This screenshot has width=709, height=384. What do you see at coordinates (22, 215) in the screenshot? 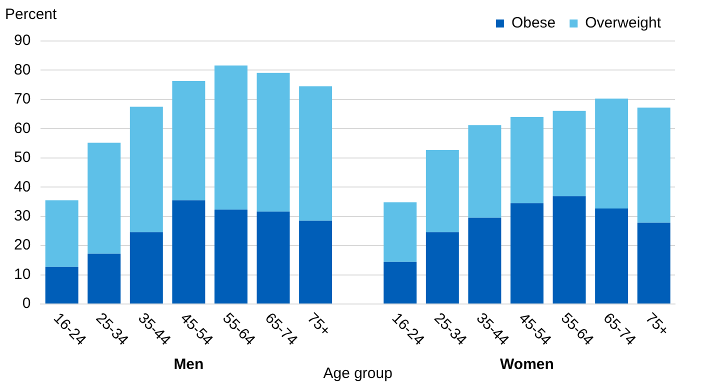
I see `y-tick-label: 30` at bounding box center [22, 215].